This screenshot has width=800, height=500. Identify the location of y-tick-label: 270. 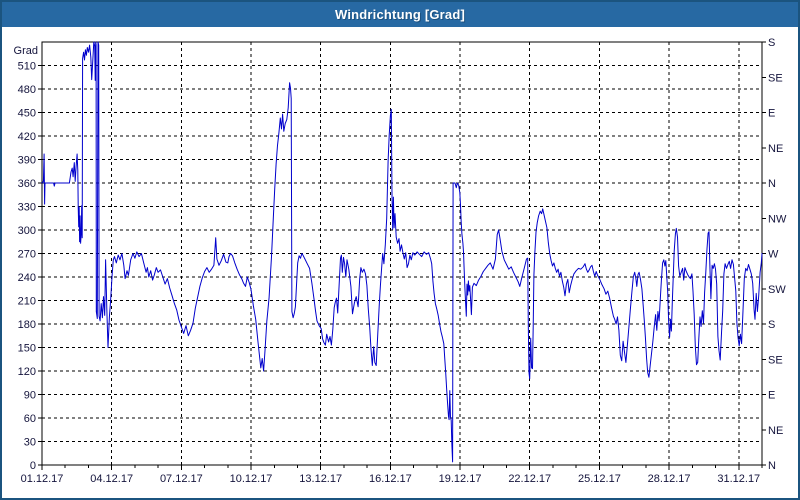
(27, 255).